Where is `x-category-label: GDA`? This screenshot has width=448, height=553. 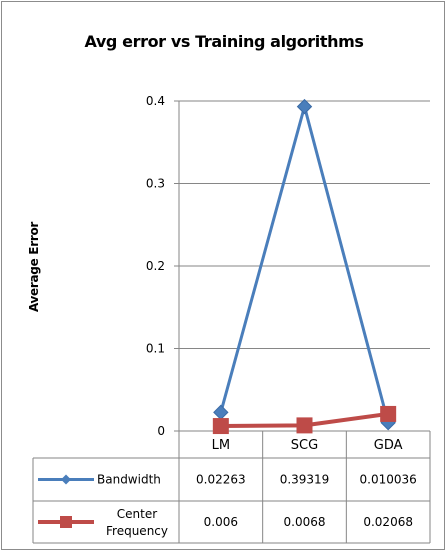 x-category-label: GDA is located at coordinates (388, 445).